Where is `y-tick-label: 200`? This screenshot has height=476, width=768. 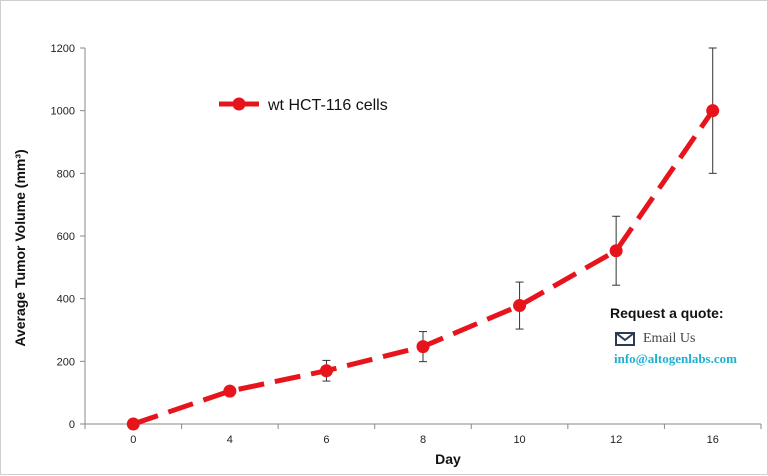
y-tick-label: 200 is located at coordinates (66, 362).